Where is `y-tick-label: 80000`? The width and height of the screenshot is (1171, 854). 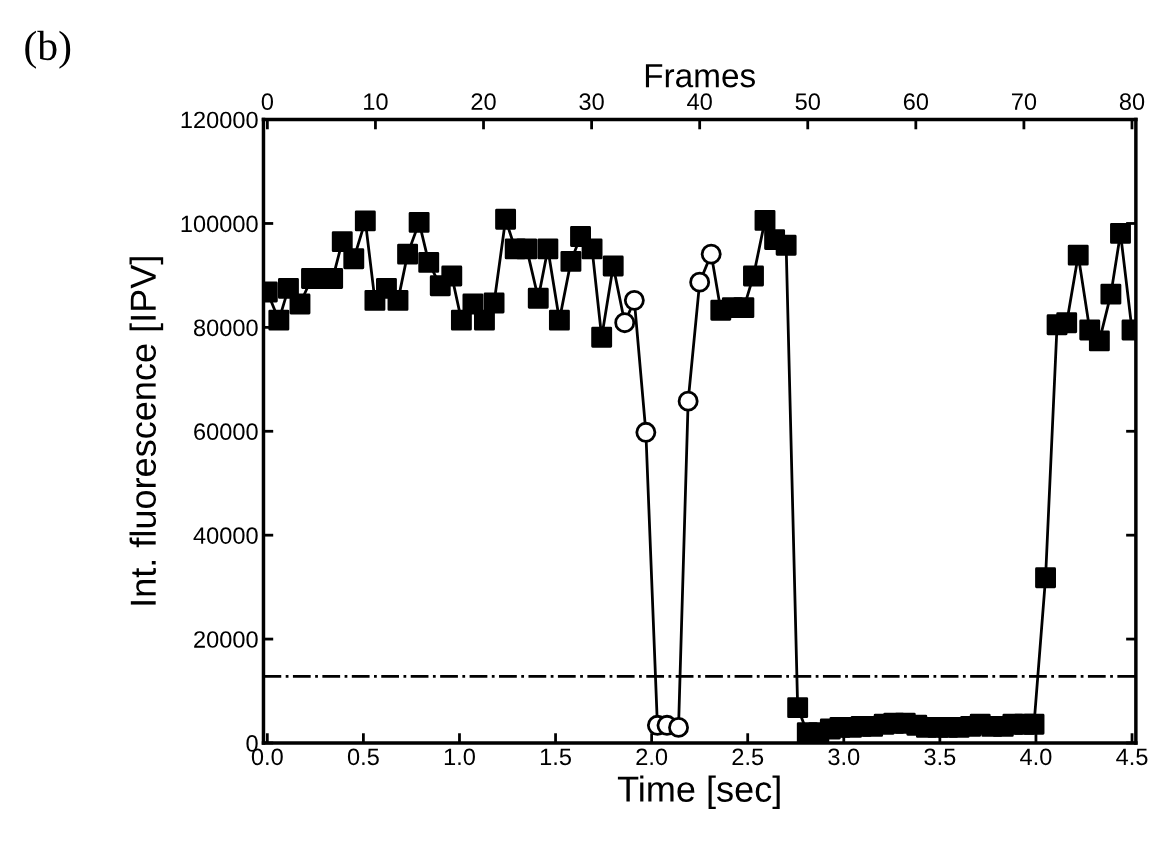 y-tick-label: 80000 is located at coordinates (225, 328).